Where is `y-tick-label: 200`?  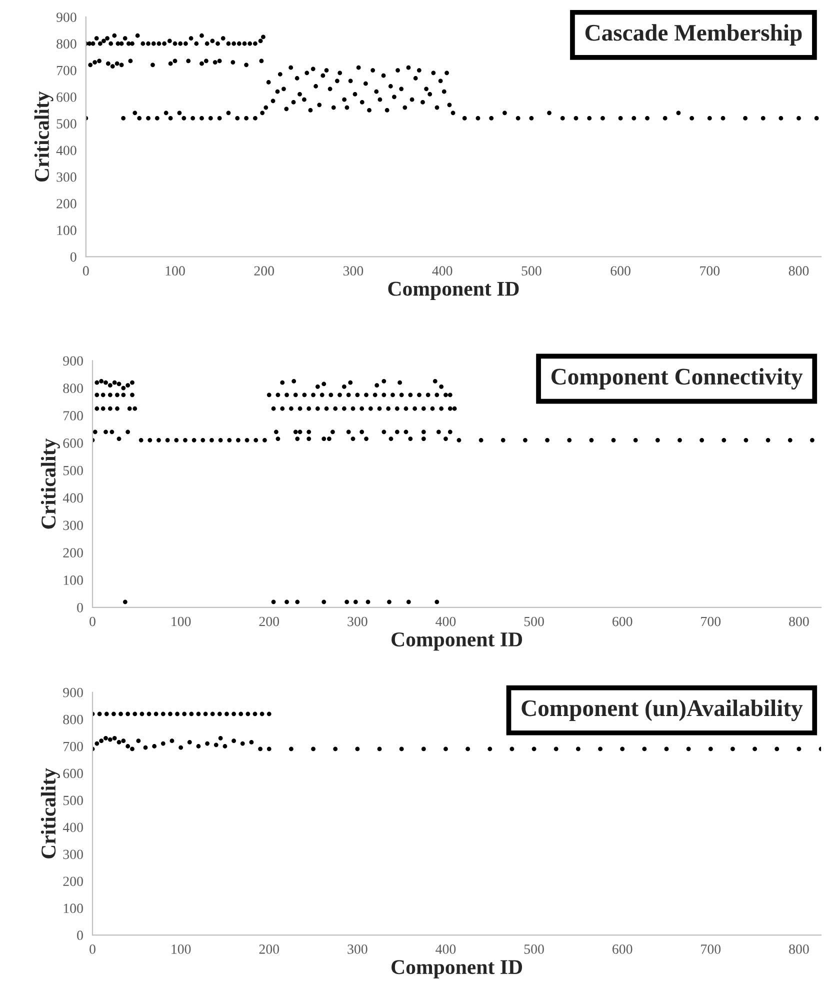 y-tick-label: 200 is located at coordinates (66, 203).